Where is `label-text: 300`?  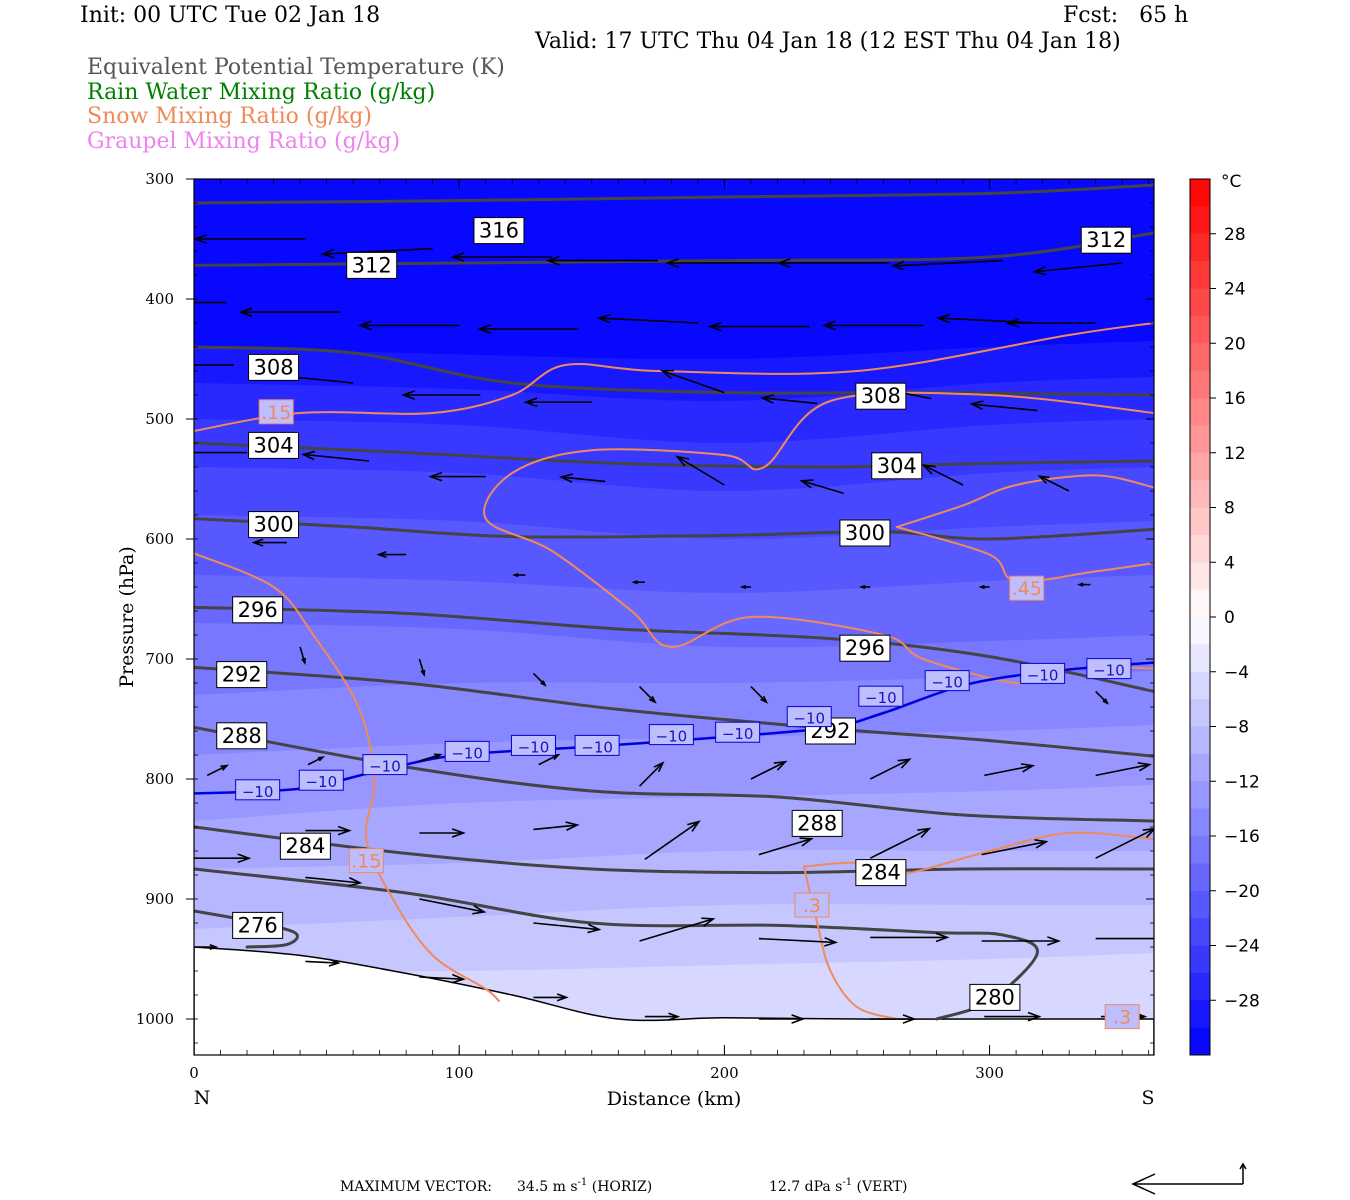
label-text: 300 is located at coordinates (274, 525).